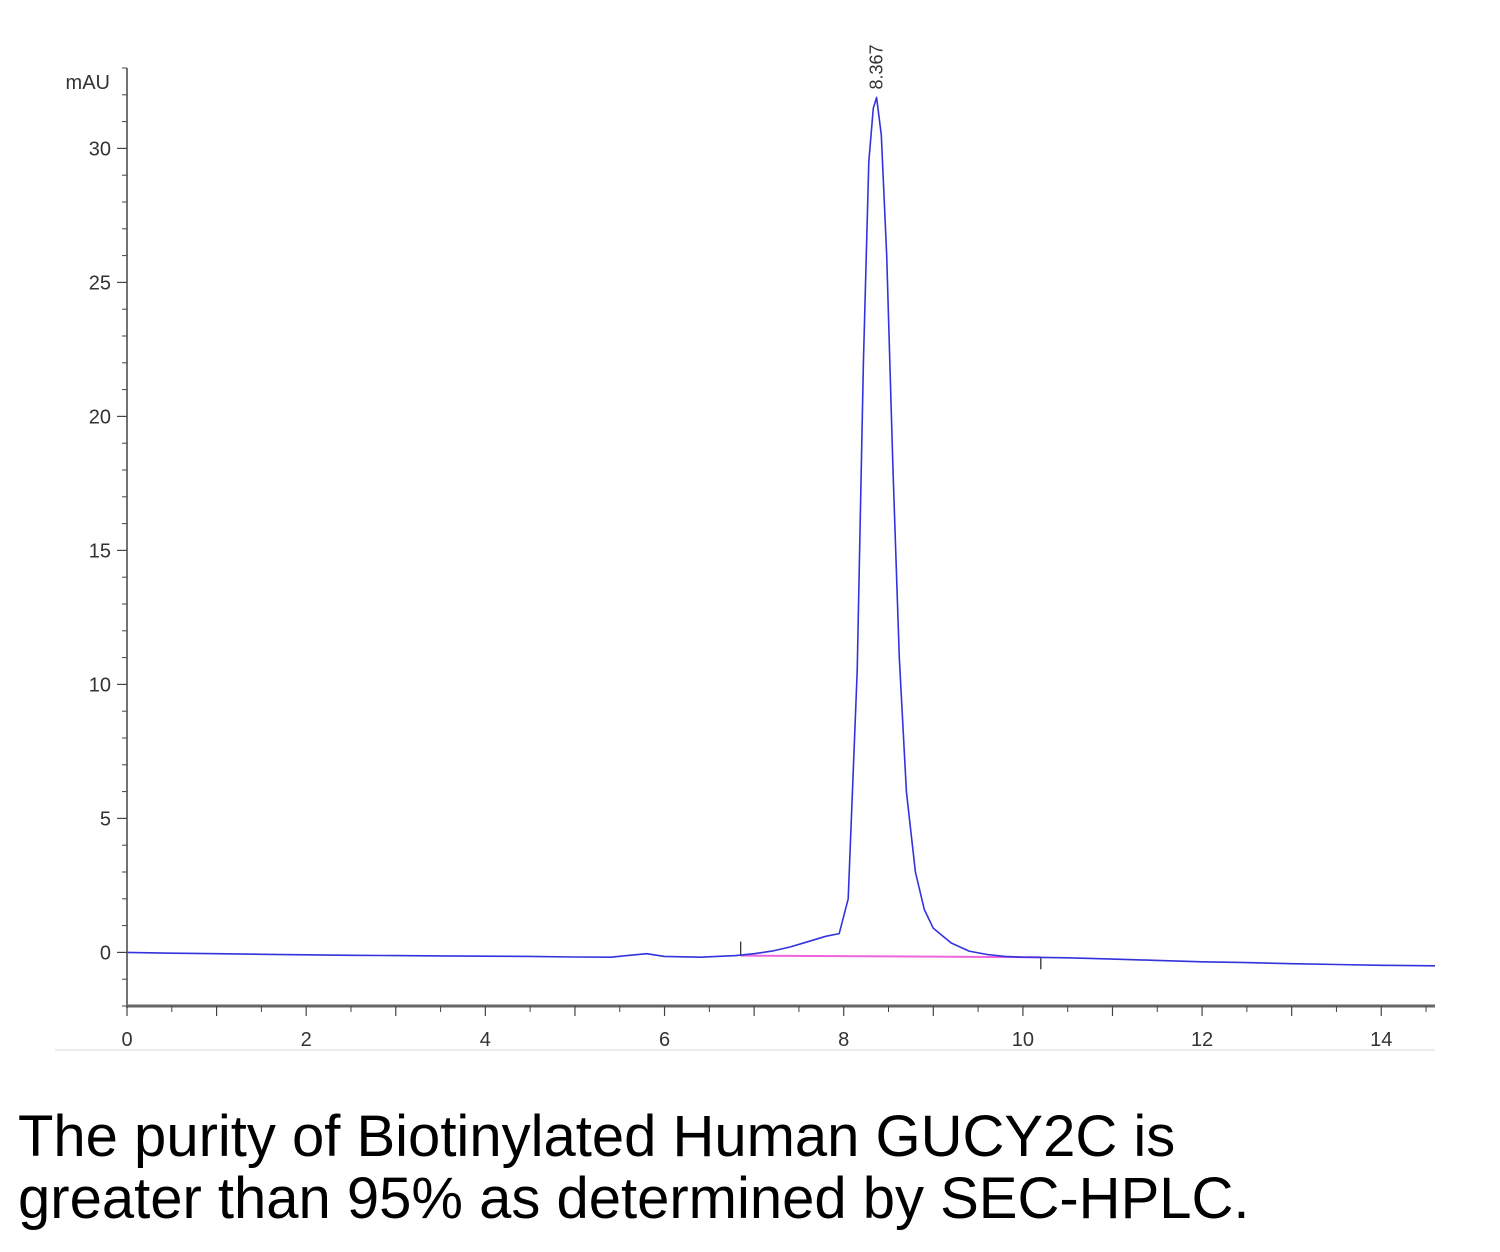 This screenshot has height=1252, width=1500. Describe the element at coordinates (108, 537) in the screenshot. I see `y-axis-ticks: 0 5 10 15 20 25 30` at that location.